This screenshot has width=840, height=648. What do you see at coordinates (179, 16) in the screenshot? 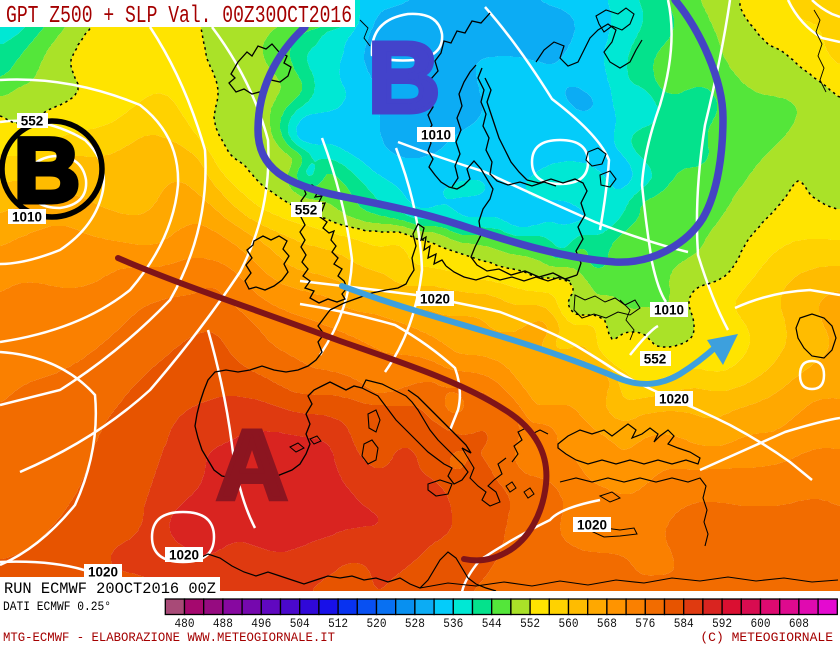
I see `svg-text:GPT Z500 + SLP Val. 00Z30OCT20: GPT Z500 + SLP Val. 00Z30OCT2016` at bounding box center [179, 16].